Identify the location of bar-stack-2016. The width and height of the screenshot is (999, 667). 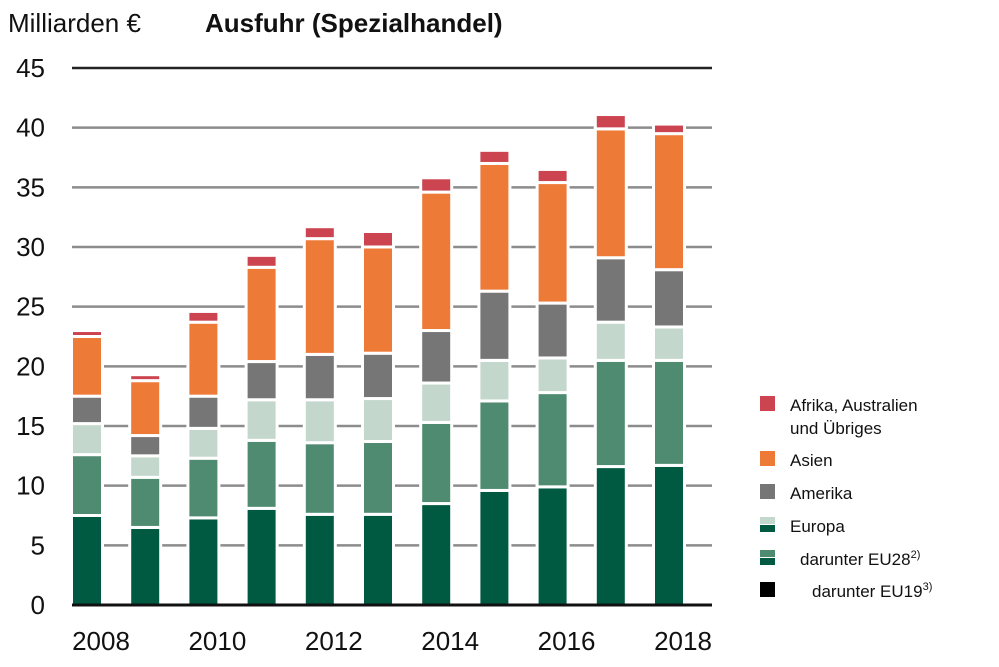
(552, 387).